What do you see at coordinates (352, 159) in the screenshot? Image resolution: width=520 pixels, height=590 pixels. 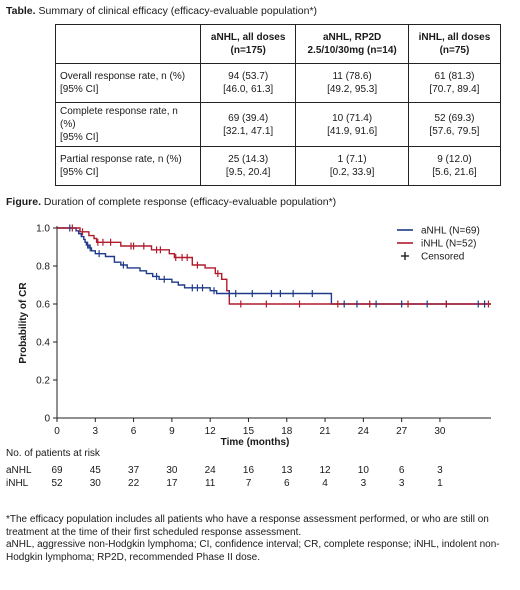 I see `cell-value: 1 (7.1)` at bounding box center [352, 159].